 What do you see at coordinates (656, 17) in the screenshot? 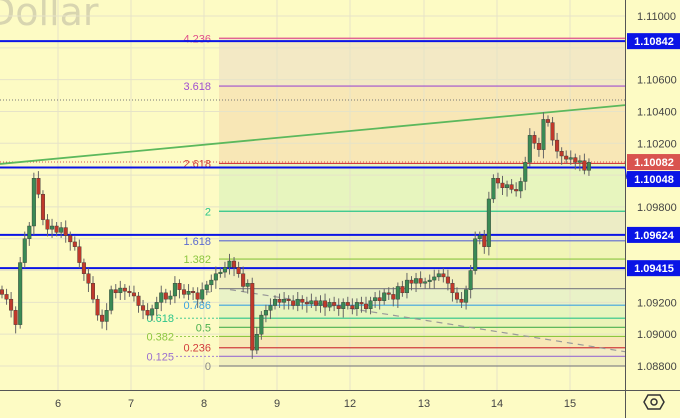
I see `price-tick-label: 1.11000` at bounding box center [656, 17].